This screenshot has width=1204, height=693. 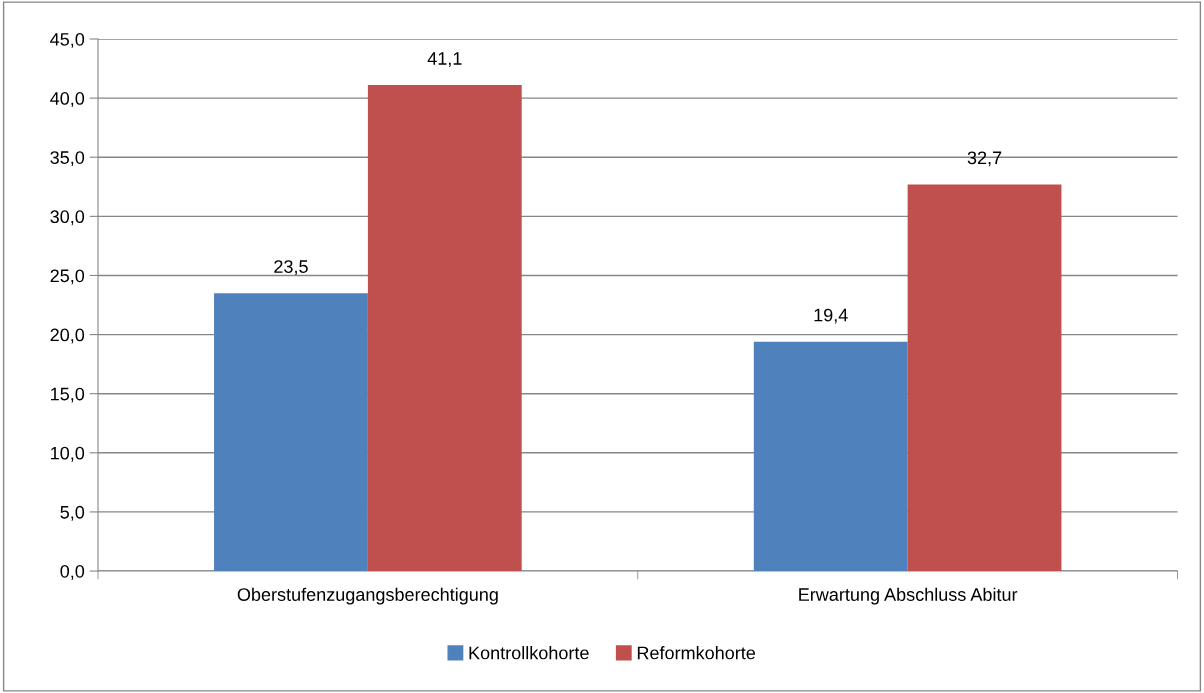 What do you see at coordinates (67, 40) in the screenshot?
I see `y-tick-label: 45,0` at bounding box center [67, 40].